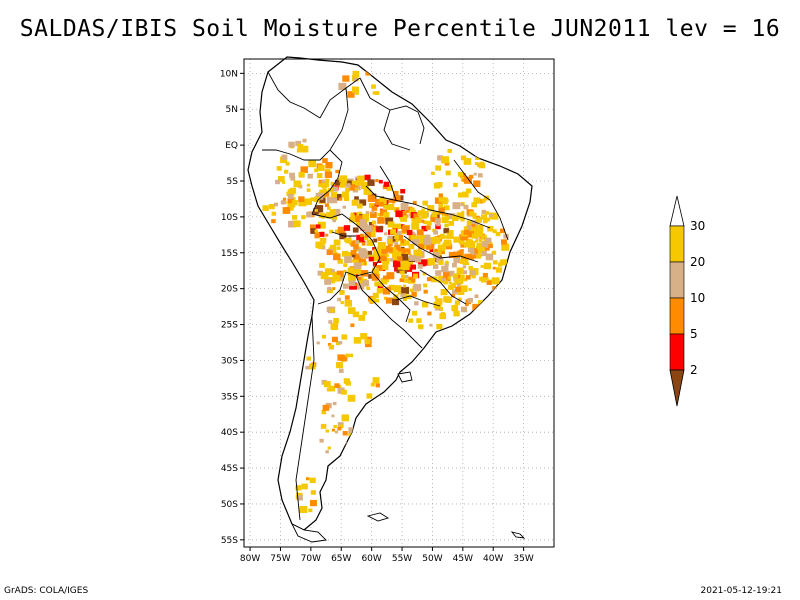 Image resolution: width=800 pixels, height=600 pixels. What do you see at coordinates (677, 280) in the screenshot?
I see `legend-swatch` at bounding box center [677, 280].